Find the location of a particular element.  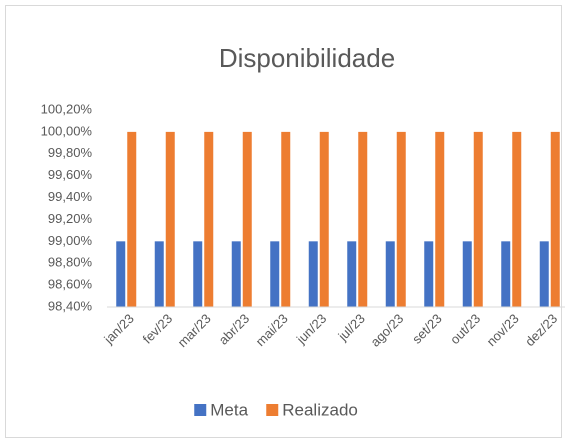

y-tick-label: 100,20% is located at coordinates (67, 108).